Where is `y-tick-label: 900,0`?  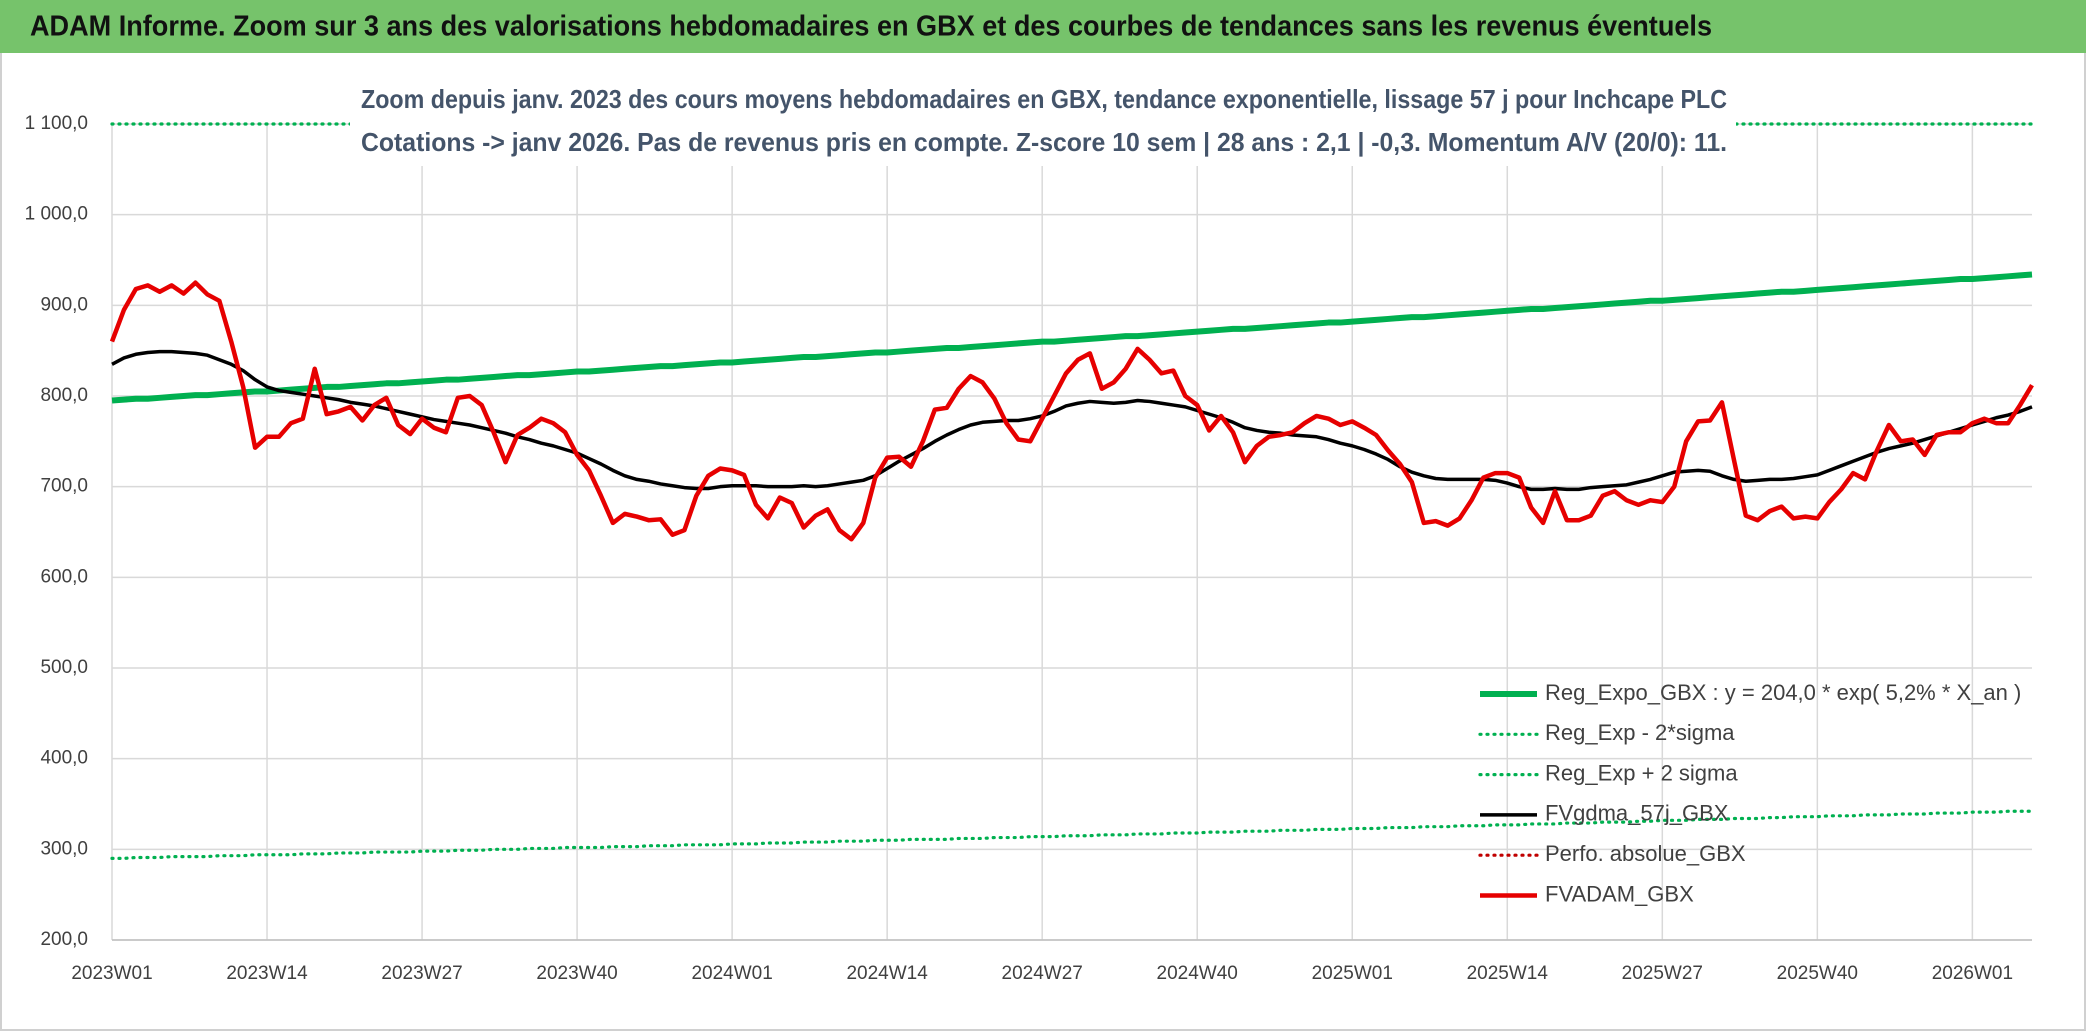
y-tick-label: 900,0 is located at coordinates (64, 304).